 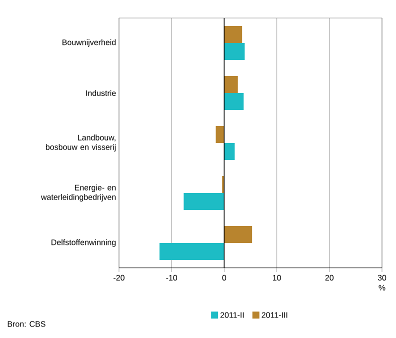 I want to click on y-tick-label: Delfstoffenwinning, so click(x=84, y=243).